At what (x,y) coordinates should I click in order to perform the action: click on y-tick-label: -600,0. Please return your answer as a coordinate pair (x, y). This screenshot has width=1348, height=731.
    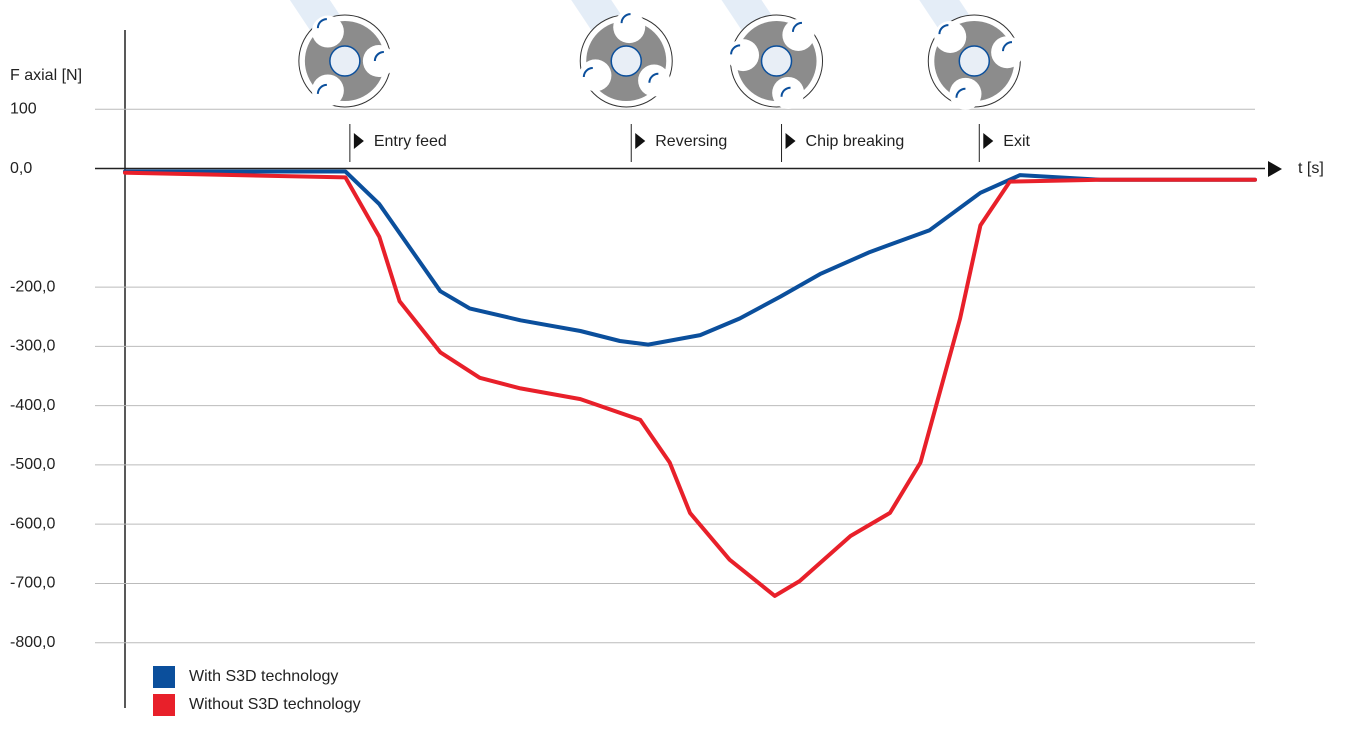
    Looking at the image, I should click on (32, 523).